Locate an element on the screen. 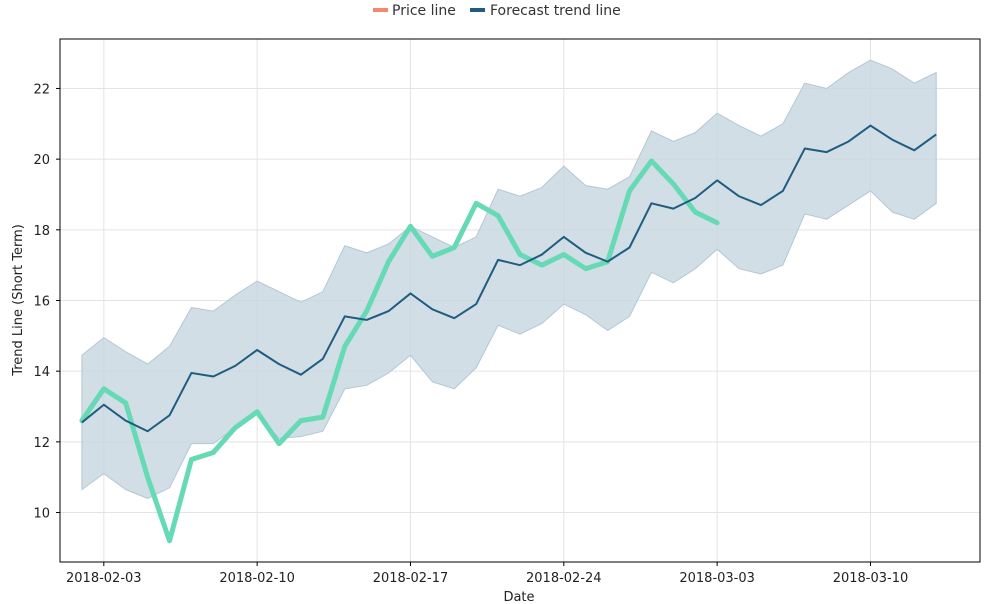 The image size is (993, 604). y-axis-label: Trend Line (Short Term) is located at coordinates (18, 300).